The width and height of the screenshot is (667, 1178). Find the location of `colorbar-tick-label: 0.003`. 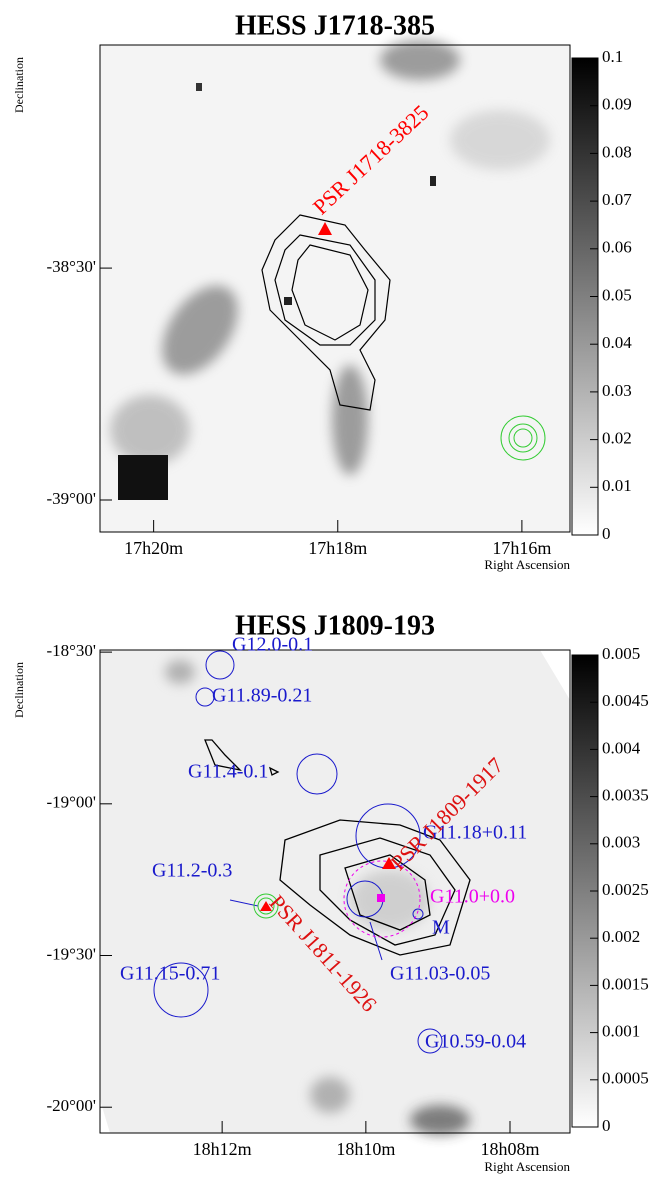

colorbar-tick-label: 0.003 is located at coordinates (621, 842).